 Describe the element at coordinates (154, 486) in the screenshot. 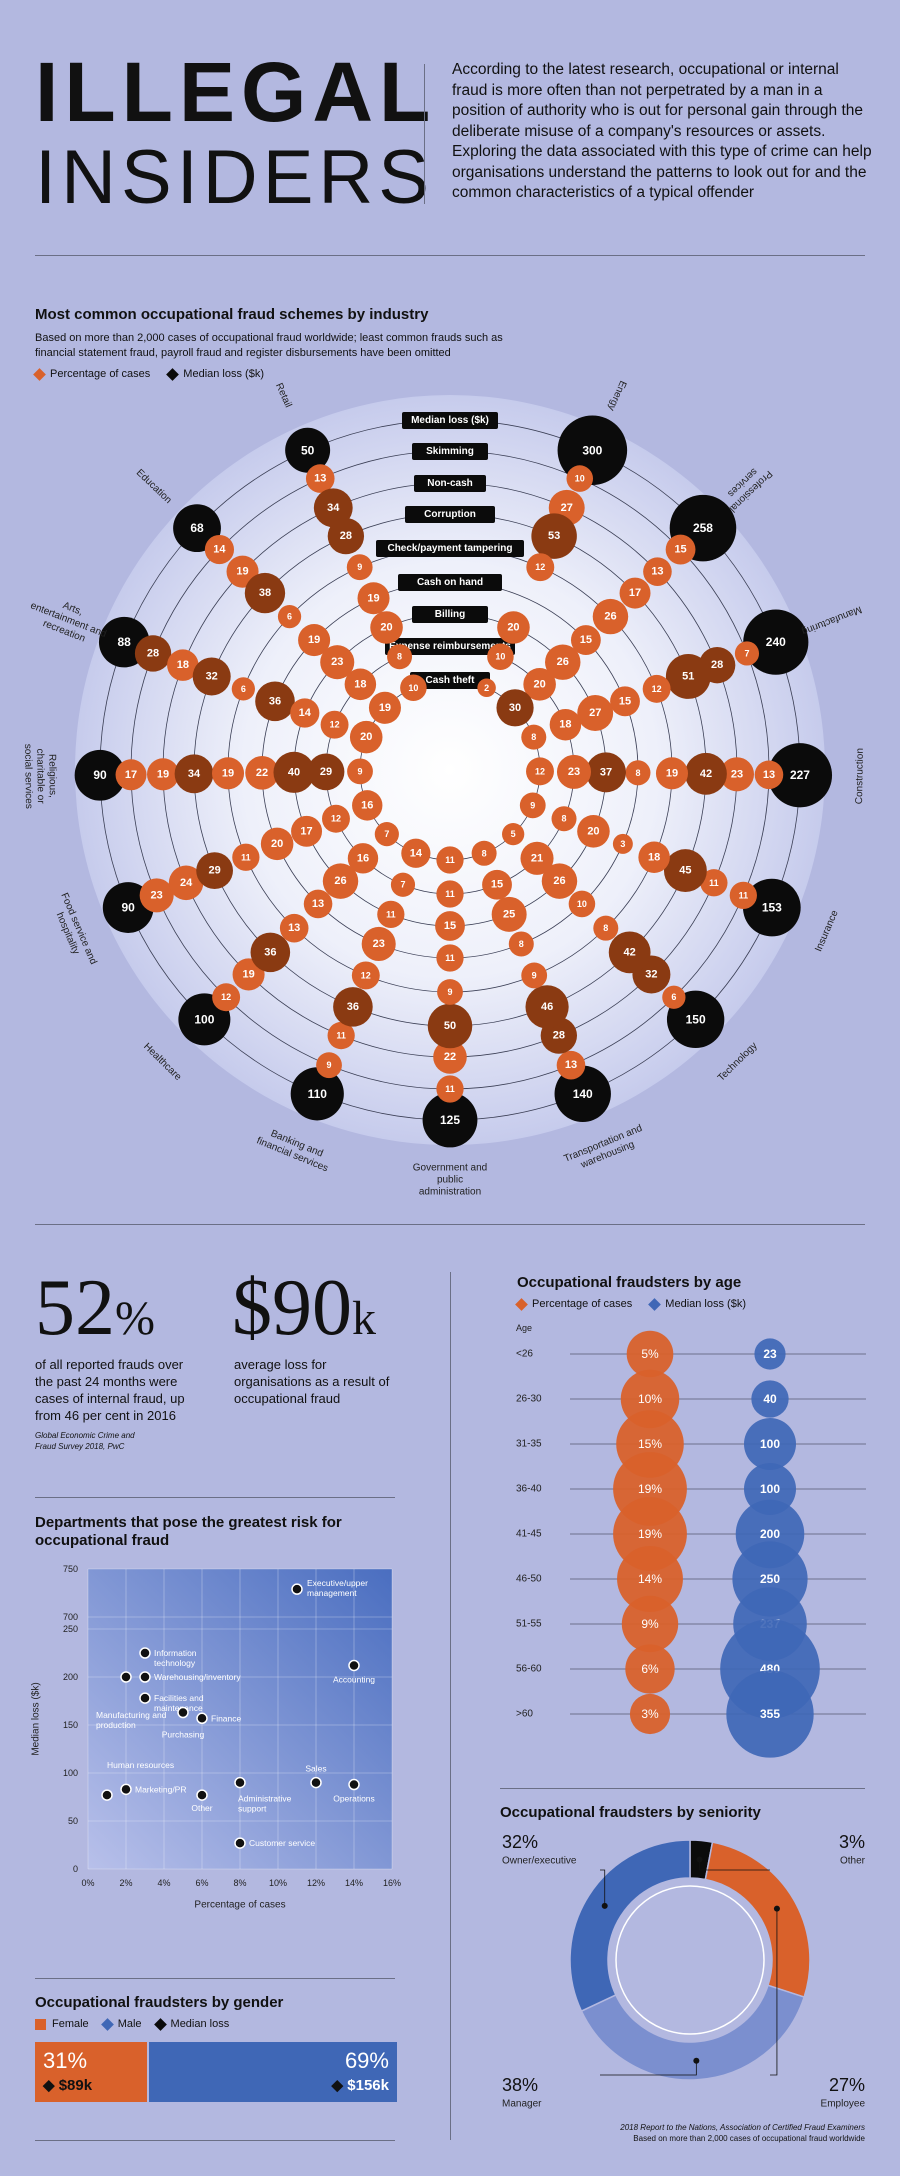

I see `industry-label: Education` at that location.